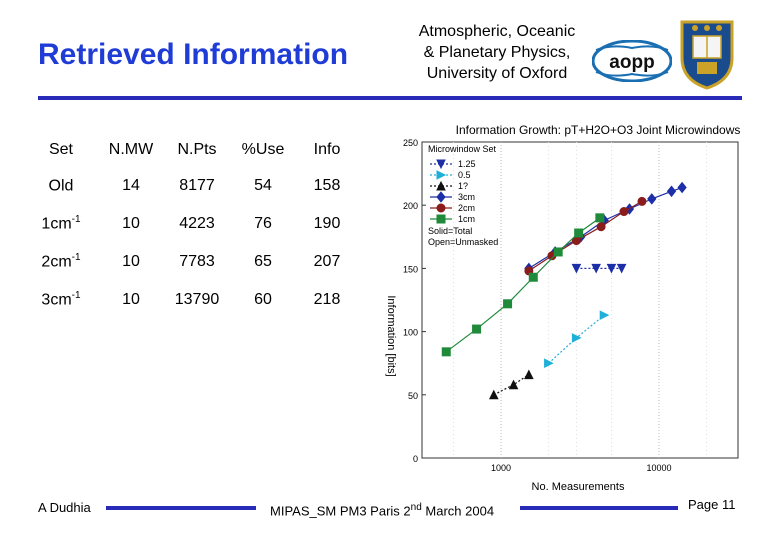 The width and height of the screenshot is (780, 540). What do you see at coordinates (464, 175) in the screenshot?
I see `legend-label: 0.5` at bounding box center [464, 175].